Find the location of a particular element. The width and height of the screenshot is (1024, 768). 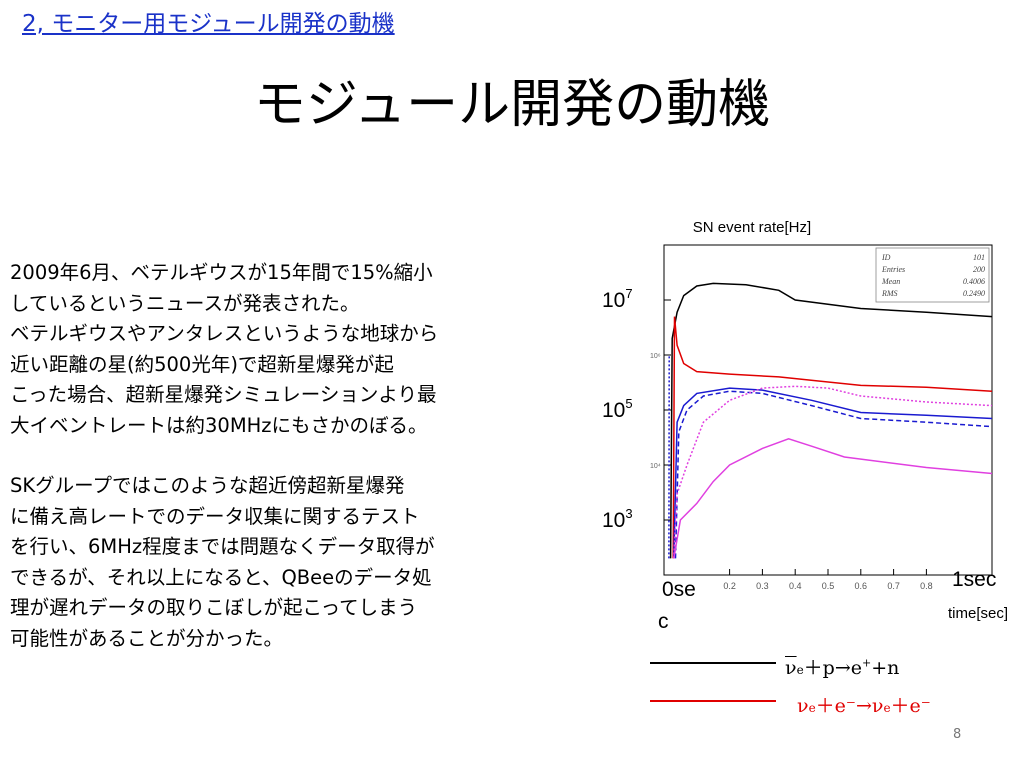

stats-value: 0.2490 is located at coordinates (974, 293).